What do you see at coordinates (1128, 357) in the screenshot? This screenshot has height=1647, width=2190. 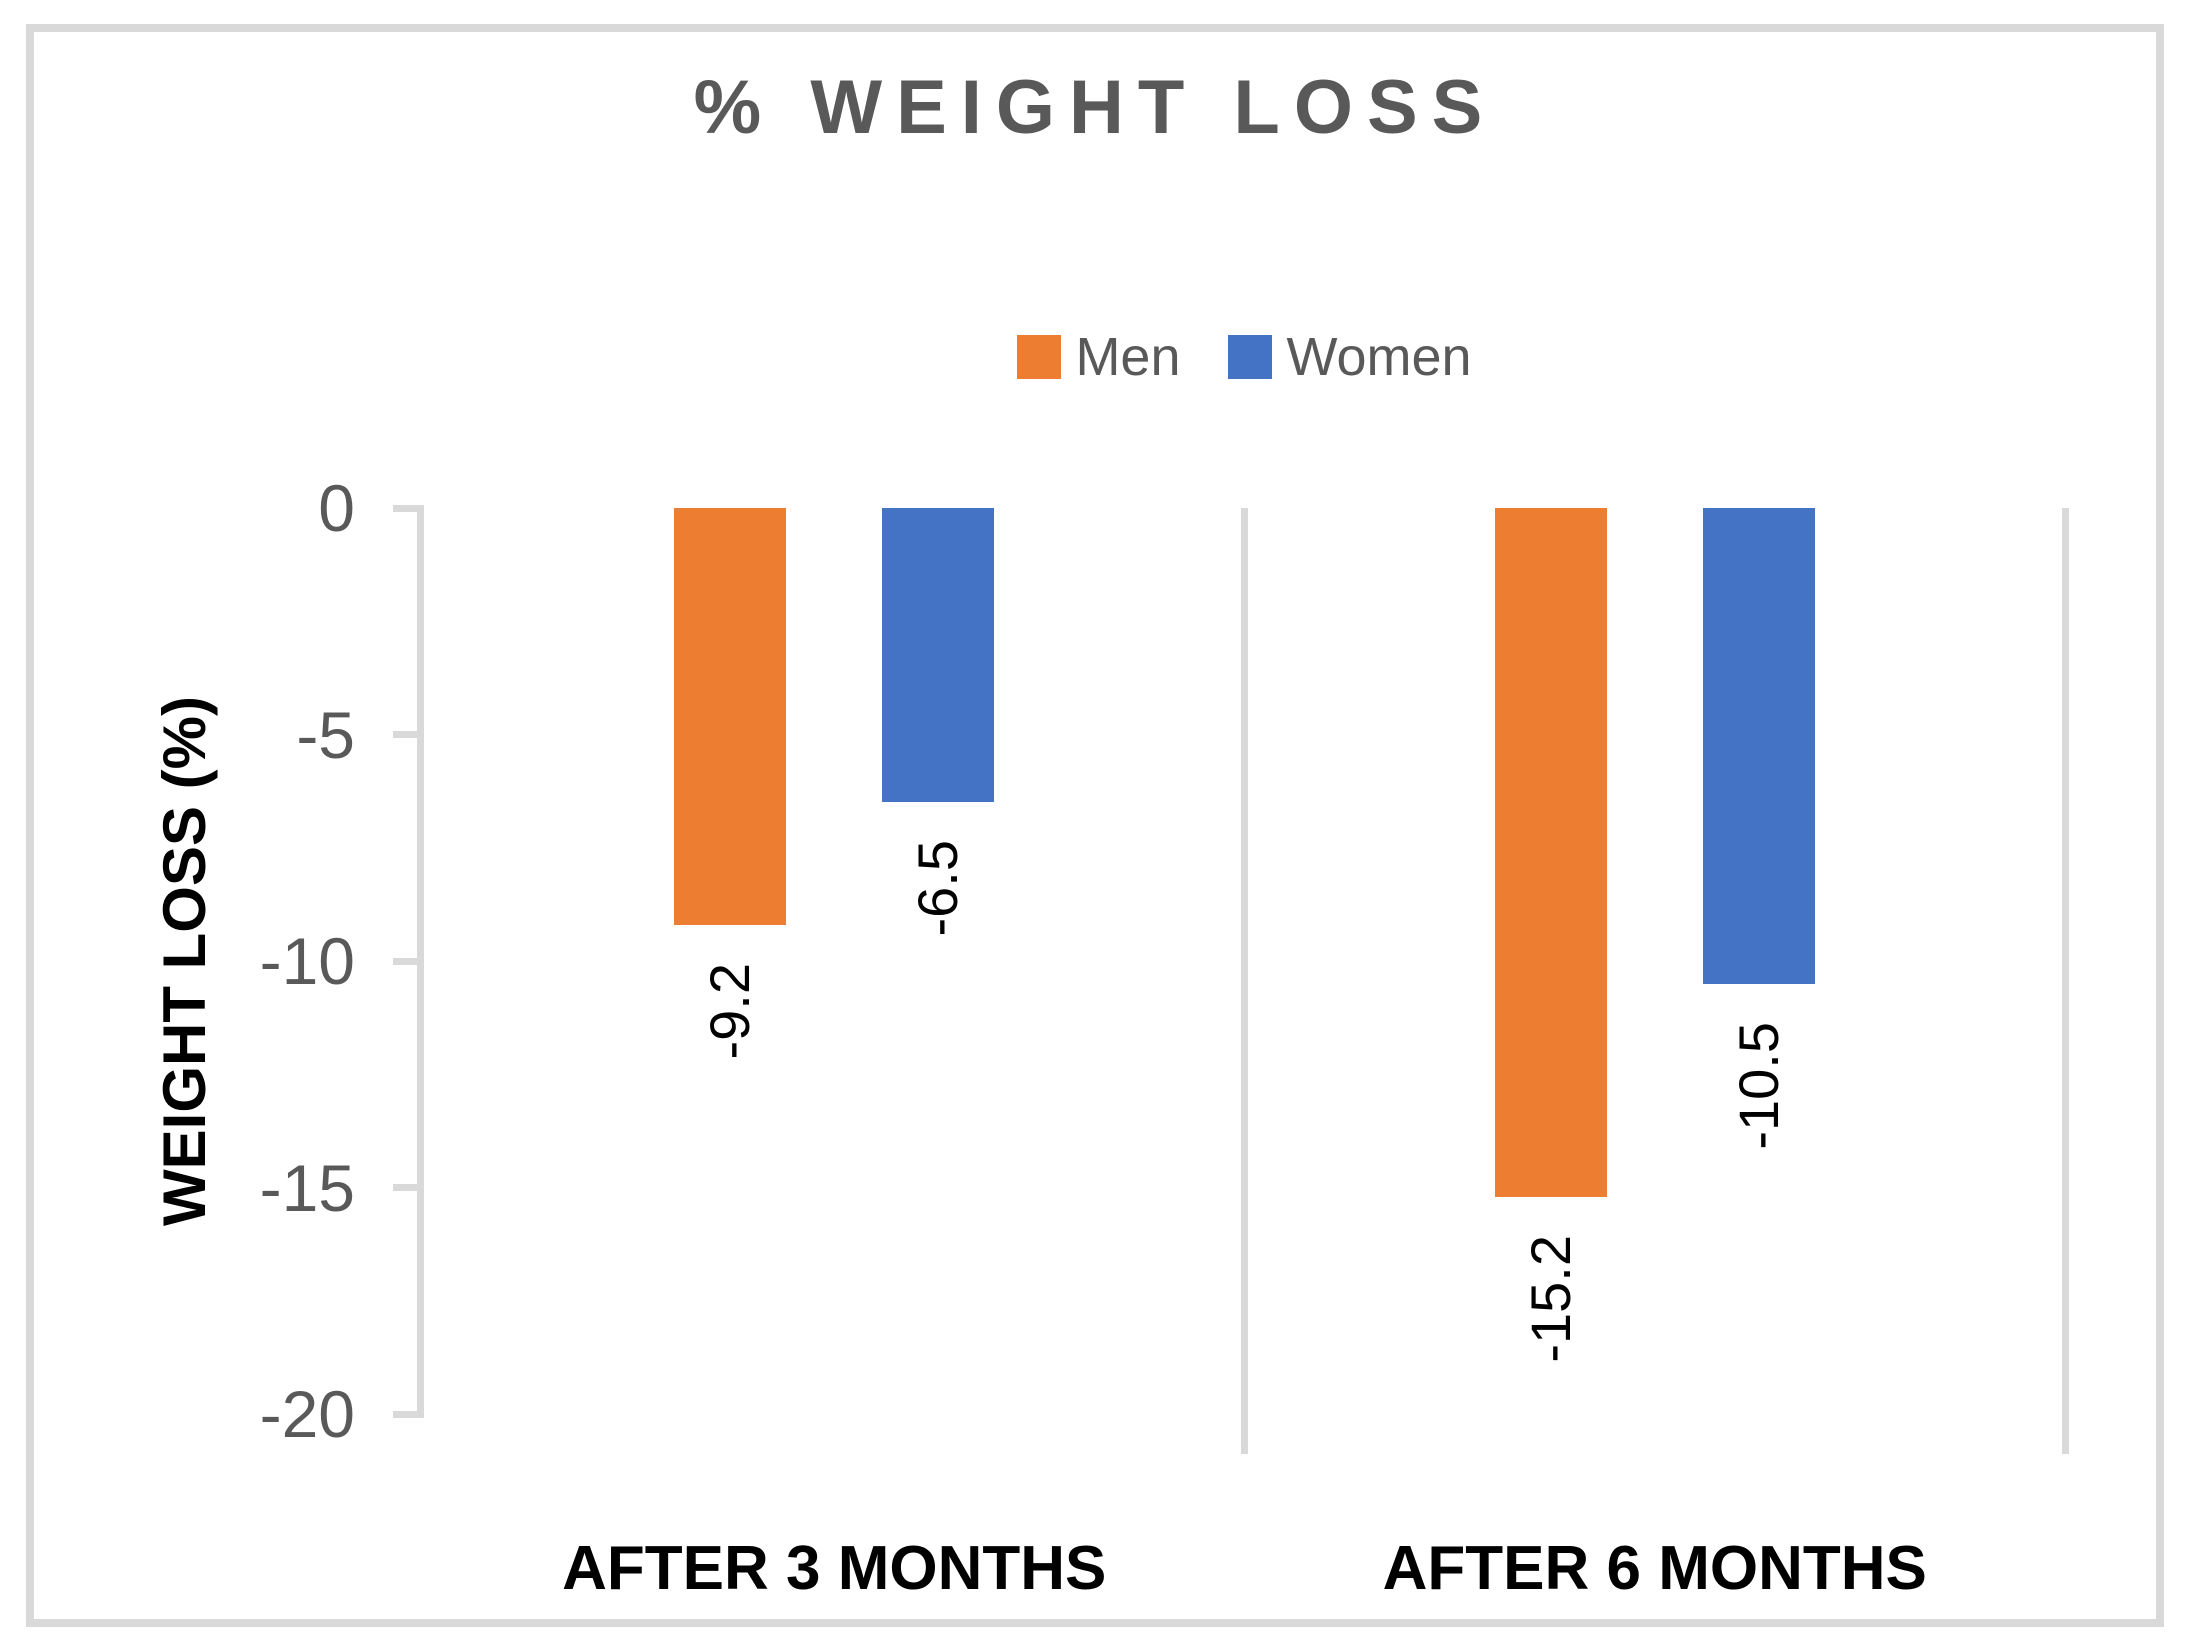 I see `legend-label: Men` at bounding box center [1128, 357].